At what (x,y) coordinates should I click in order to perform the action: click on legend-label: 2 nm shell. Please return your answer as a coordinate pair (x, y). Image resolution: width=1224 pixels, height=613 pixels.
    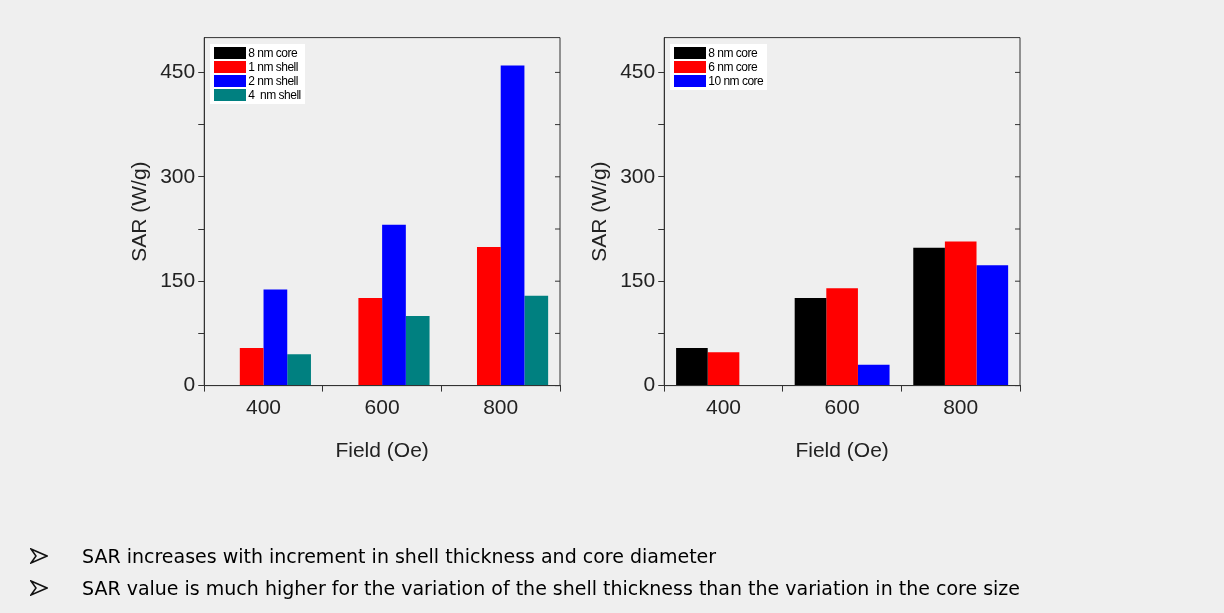
    Looking at the image, I should click on (273, 80).